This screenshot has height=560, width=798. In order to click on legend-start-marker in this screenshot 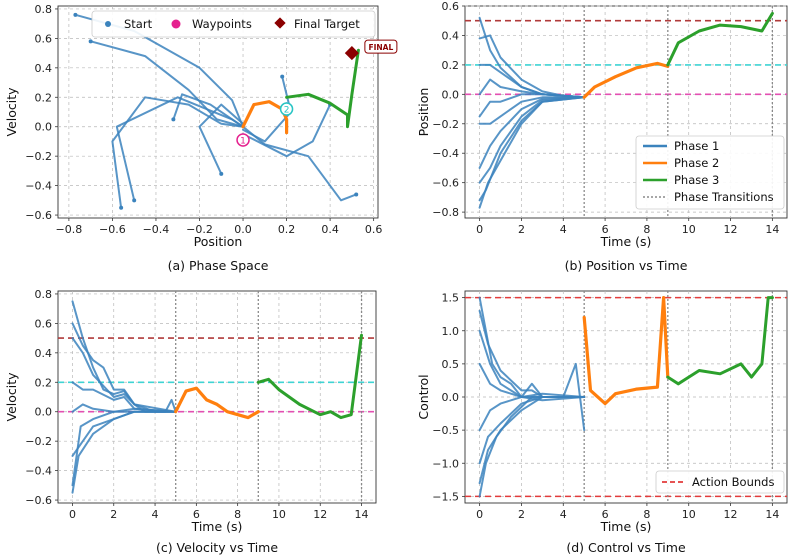, I will do `click(108, 24)`.